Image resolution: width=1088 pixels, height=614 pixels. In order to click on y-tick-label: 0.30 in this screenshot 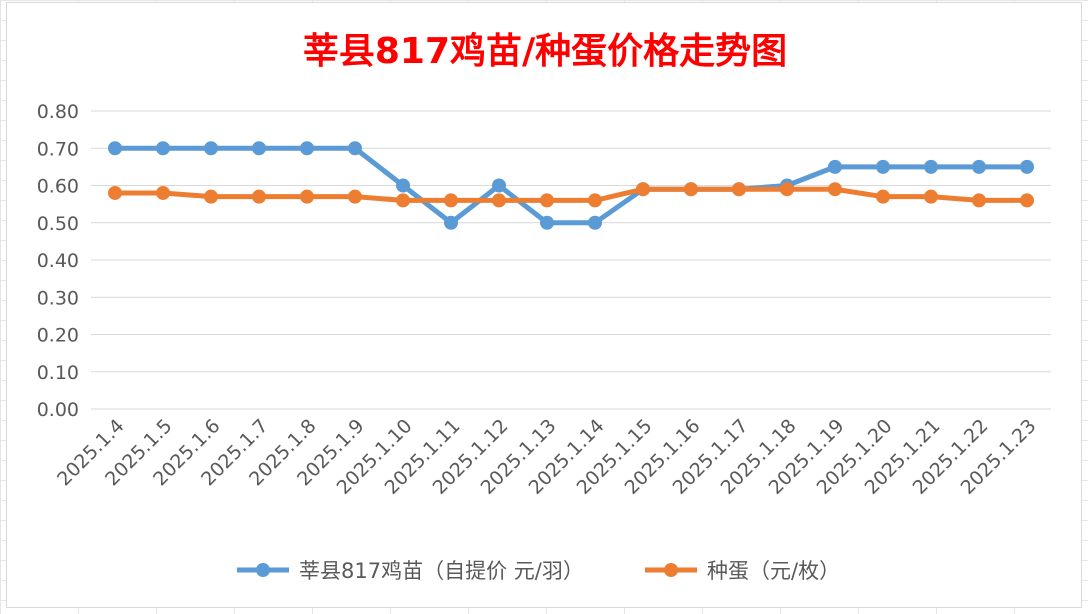, I will do `click(58, 298)`.